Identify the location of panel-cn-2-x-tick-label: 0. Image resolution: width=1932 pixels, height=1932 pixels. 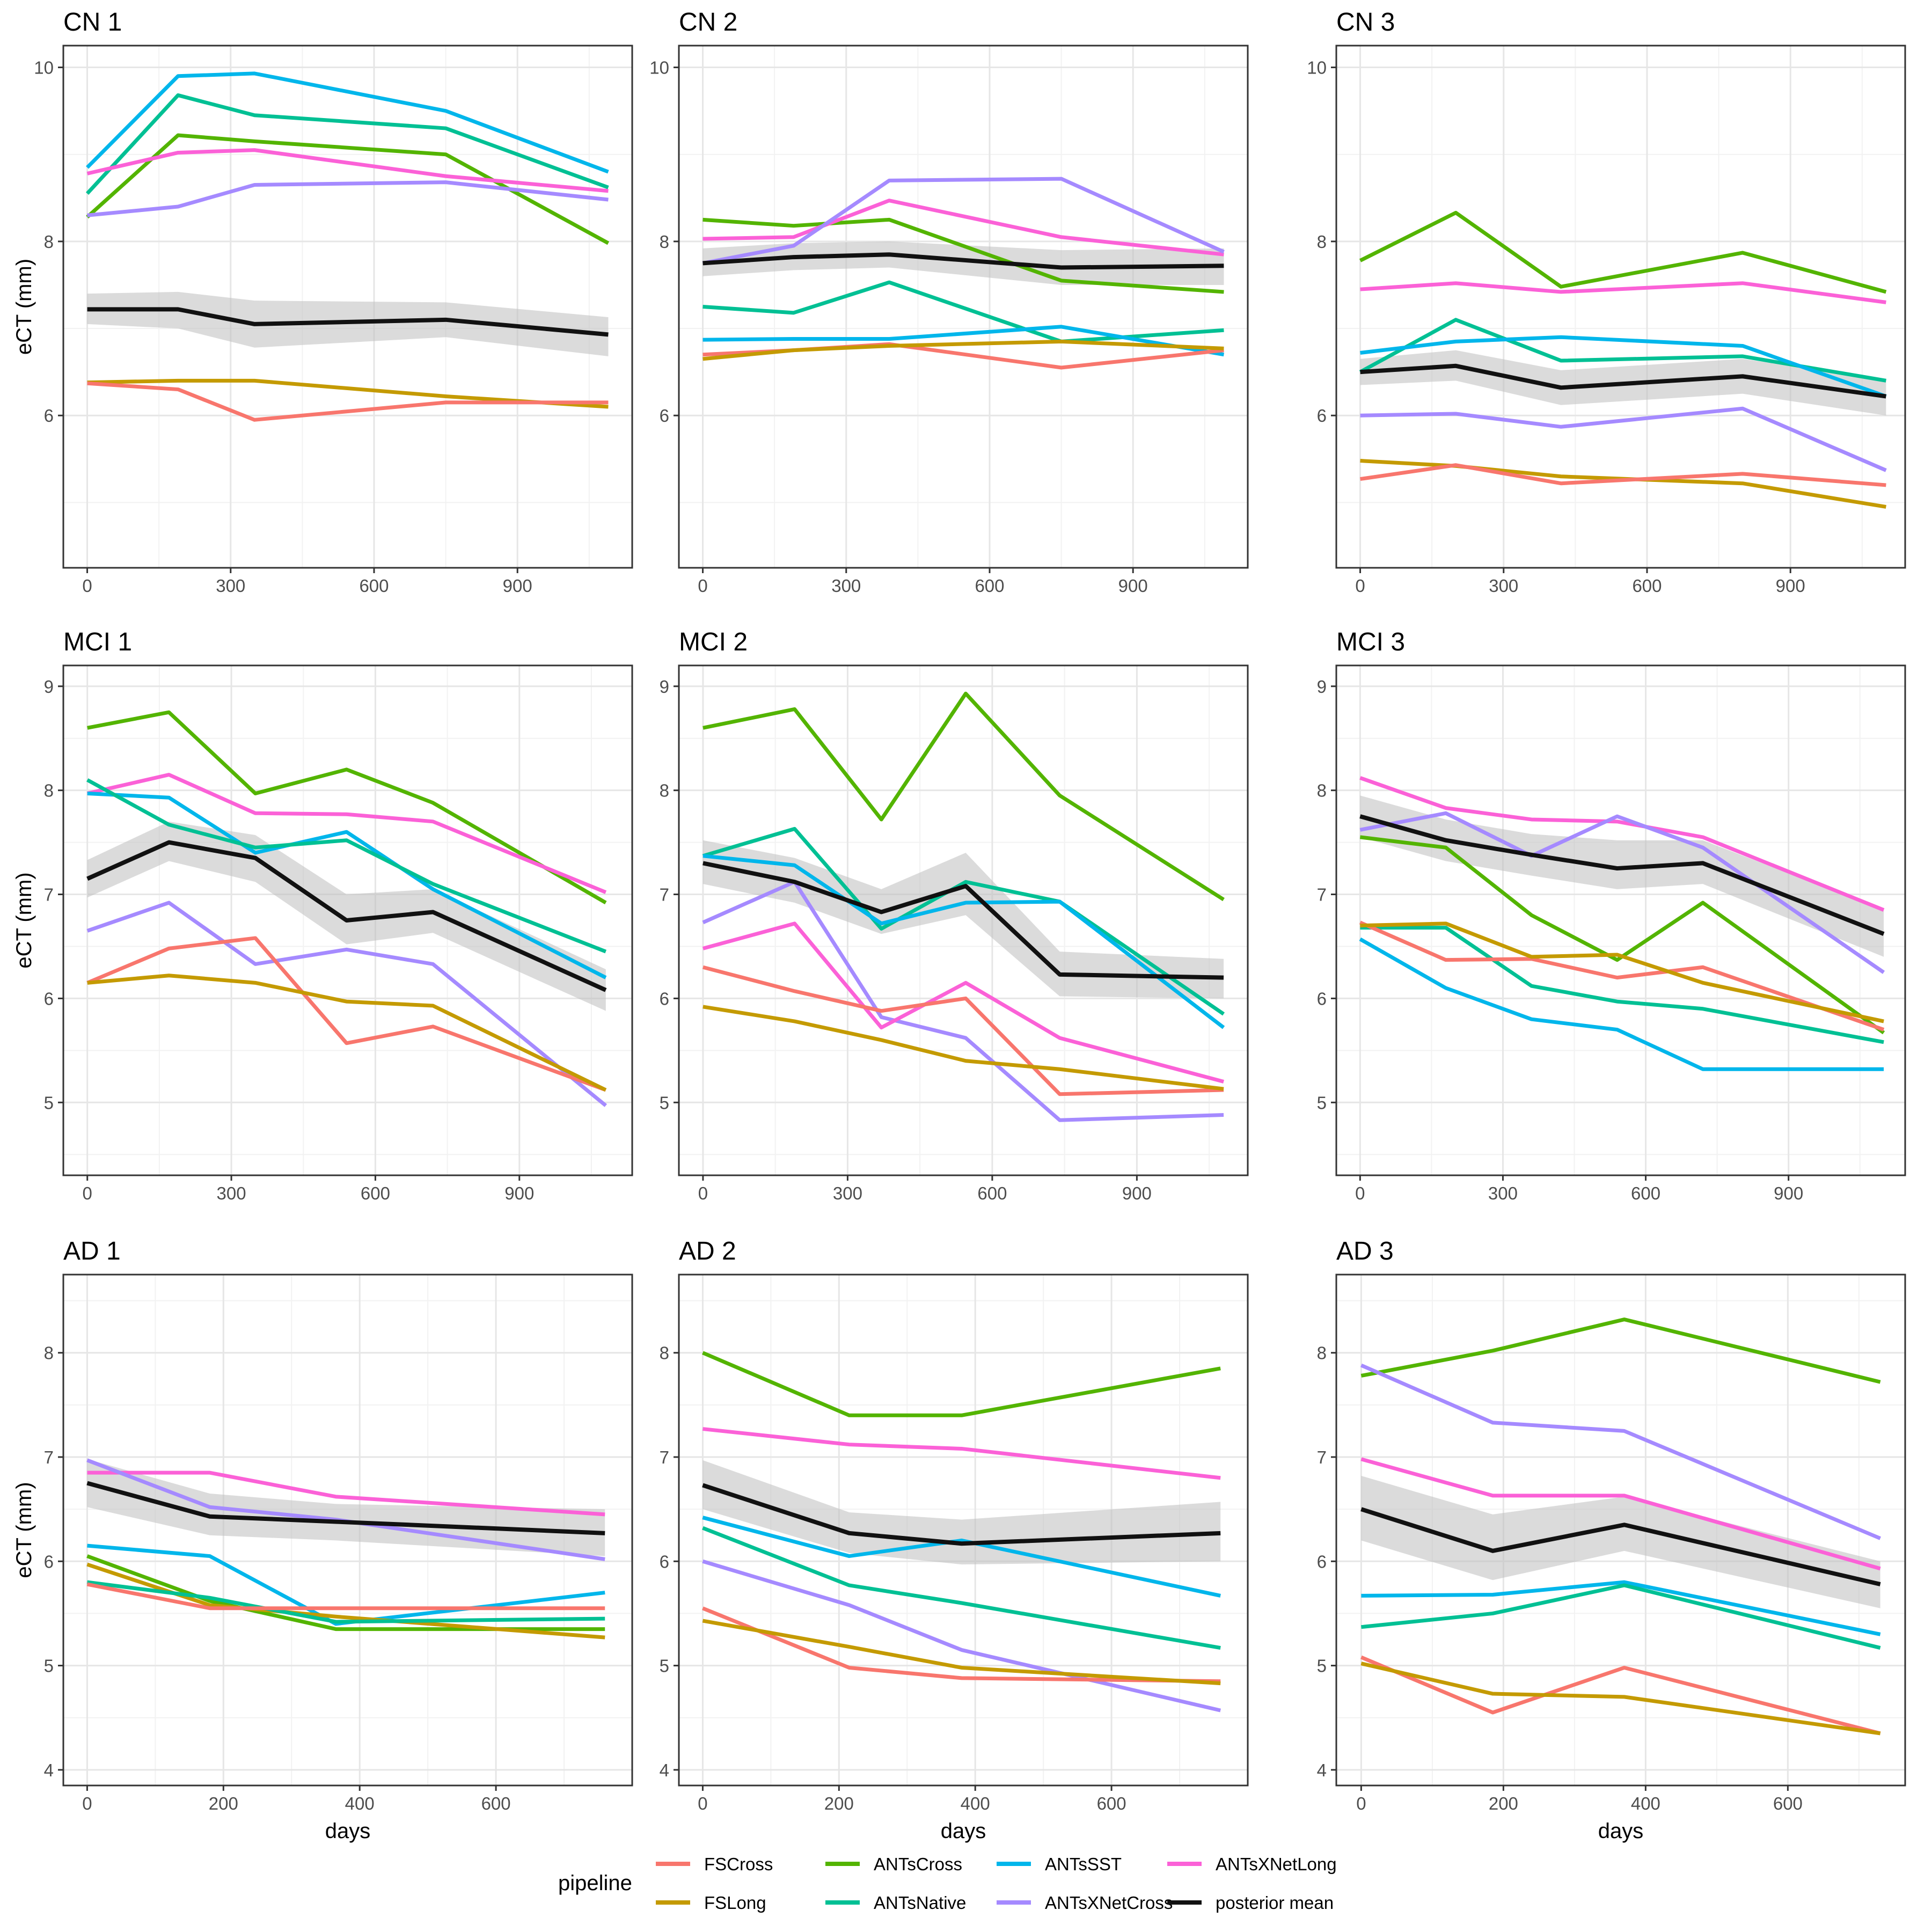
(702, 586).